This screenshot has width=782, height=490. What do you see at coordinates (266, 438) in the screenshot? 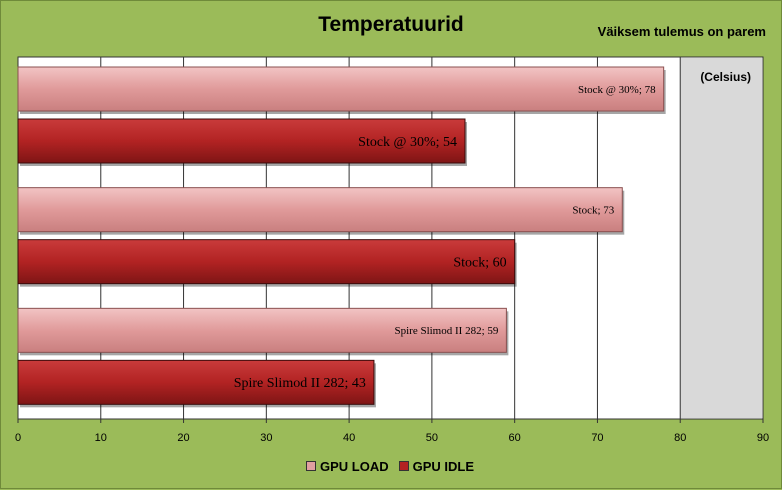
I see `x-tick-label: 30` at bounding box center [266, 438].